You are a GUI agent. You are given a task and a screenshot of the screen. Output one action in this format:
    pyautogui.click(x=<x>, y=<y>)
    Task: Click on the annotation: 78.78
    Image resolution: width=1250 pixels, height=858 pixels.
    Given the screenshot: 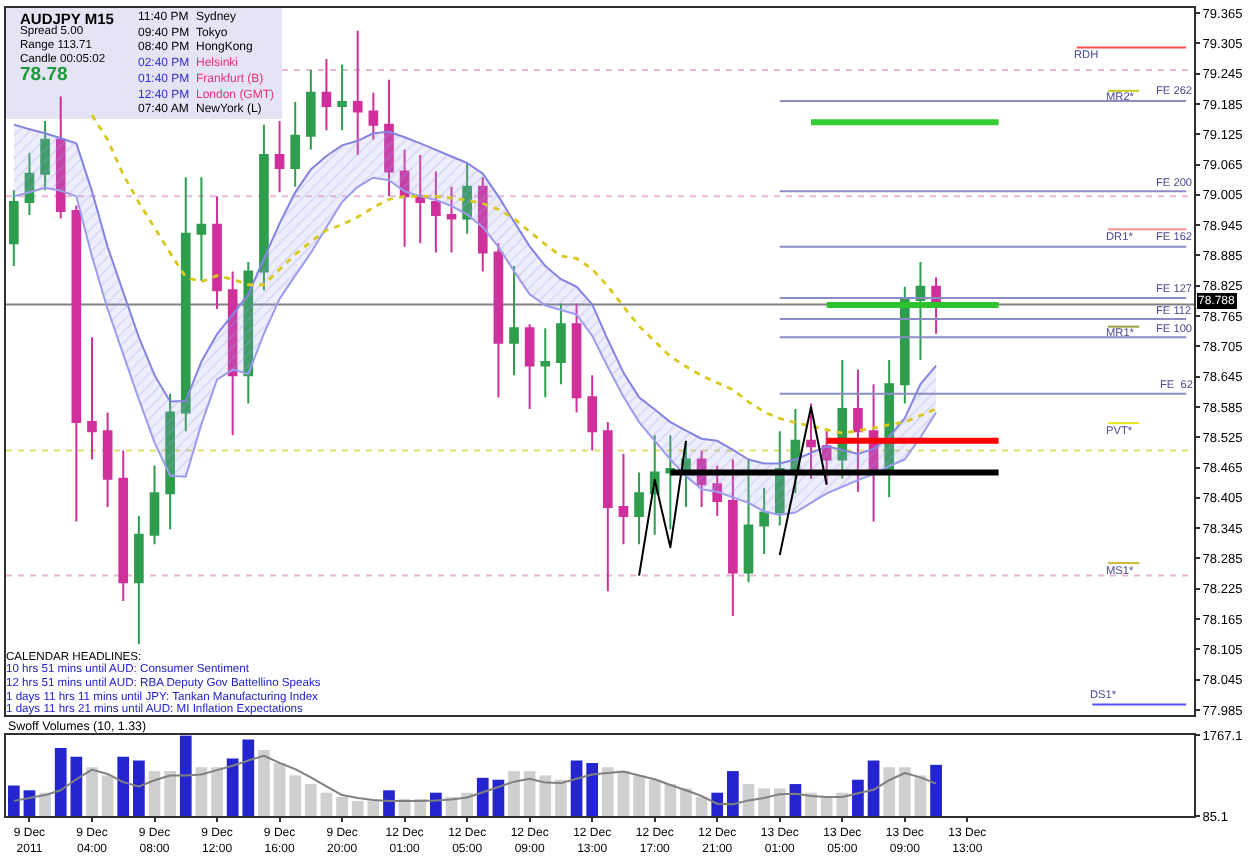 What is the action you would take?
    pyautogui.click(x=44, y=75)
    